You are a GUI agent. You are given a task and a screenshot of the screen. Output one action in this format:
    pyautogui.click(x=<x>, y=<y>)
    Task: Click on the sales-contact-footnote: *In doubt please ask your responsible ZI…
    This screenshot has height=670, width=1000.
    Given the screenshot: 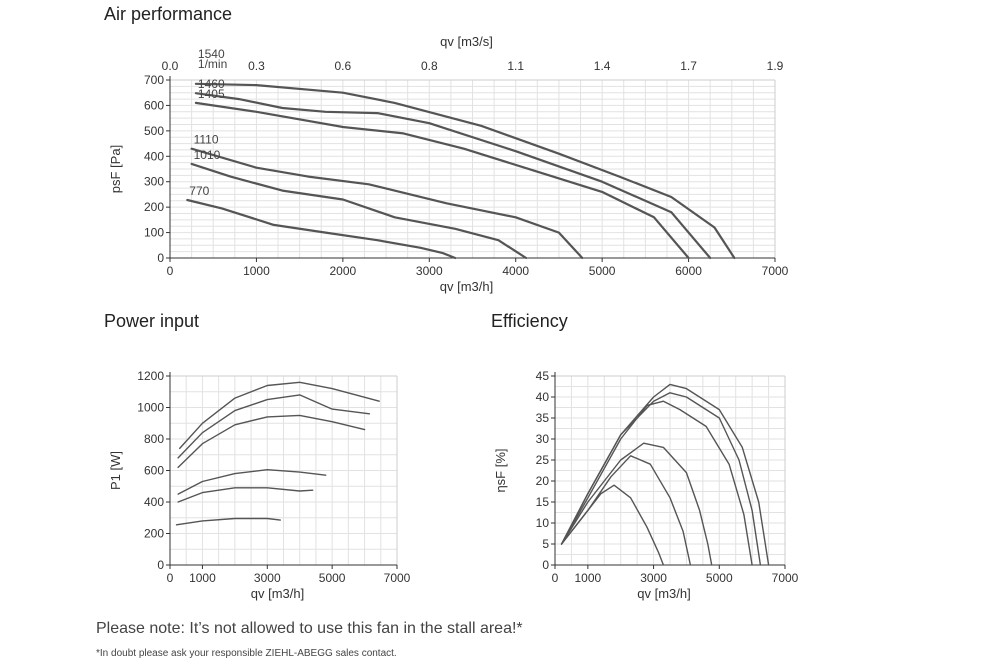 What is the action you would take?
    pyautogui.click(x=246, y=653)
    